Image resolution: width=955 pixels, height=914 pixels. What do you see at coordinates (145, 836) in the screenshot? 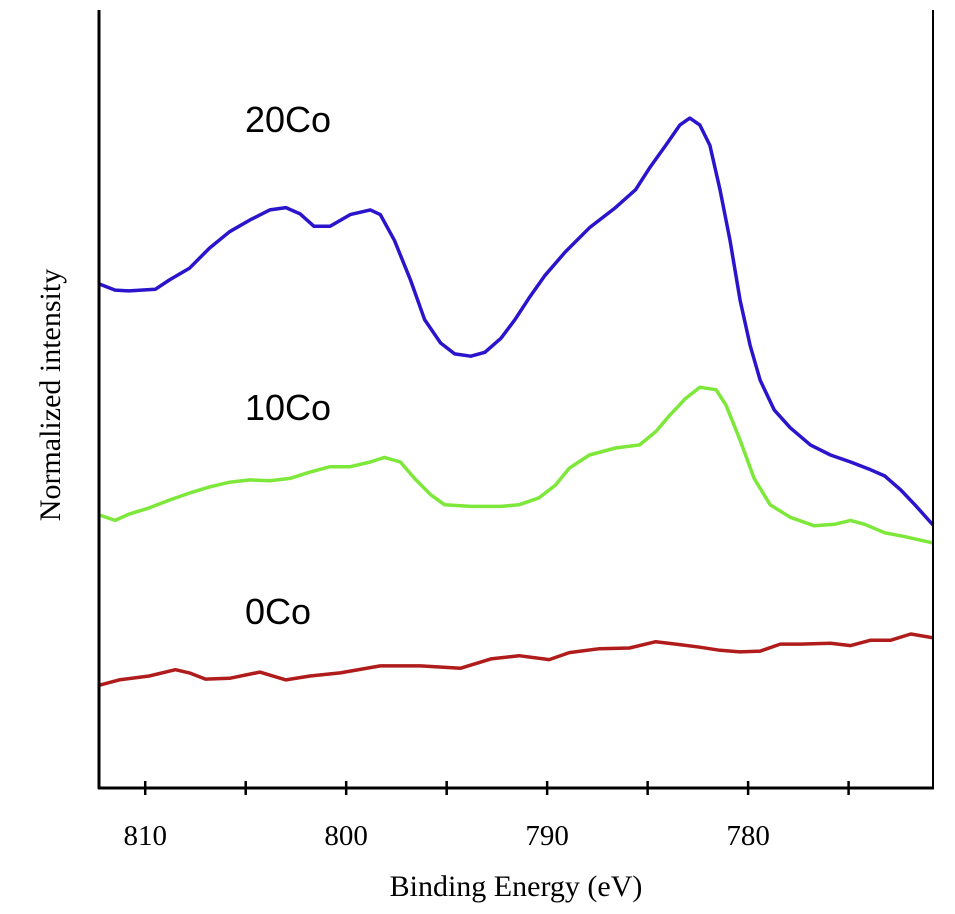
I see `x-tick-label: 810` at bounding box center [145, 836].